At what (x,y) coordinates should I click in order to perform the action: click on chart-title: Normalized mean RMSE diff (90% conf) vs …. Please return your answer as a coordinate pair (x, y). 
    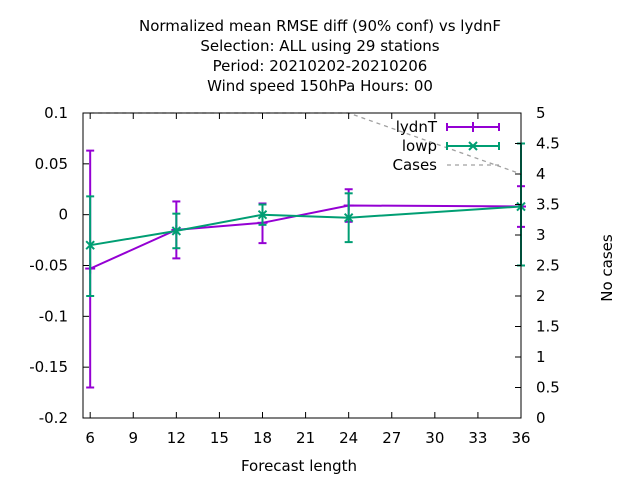
    Looking at the image, I should click on (320, 56).